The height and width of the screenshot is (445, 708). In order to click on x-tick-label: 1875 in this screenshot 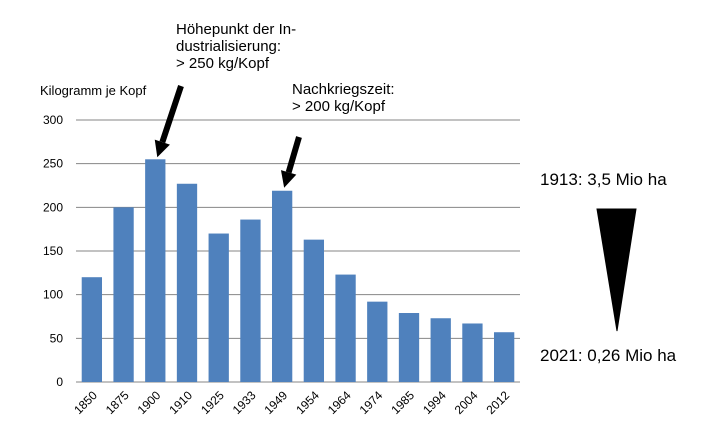, I will do `click(117, 402)`.